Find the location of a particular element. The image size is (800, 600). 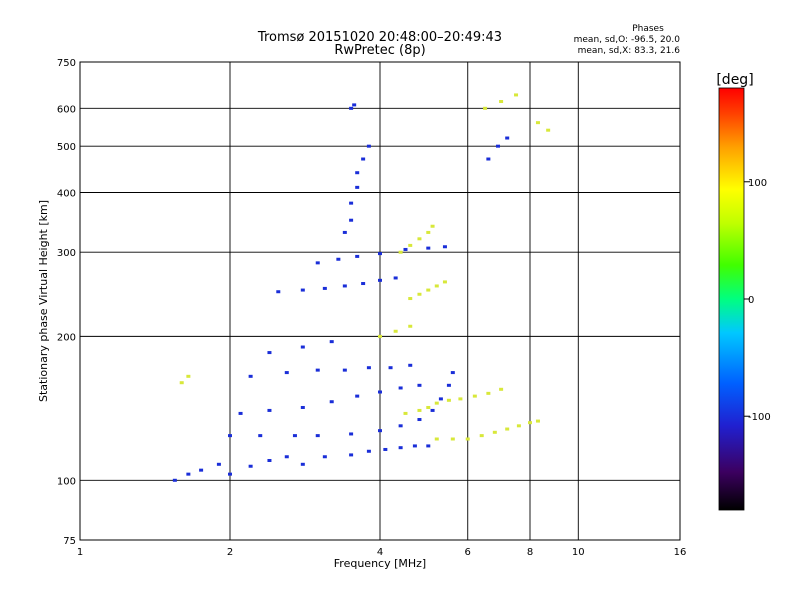

x-tick-label: 8 is located at coordinates (530, 552).